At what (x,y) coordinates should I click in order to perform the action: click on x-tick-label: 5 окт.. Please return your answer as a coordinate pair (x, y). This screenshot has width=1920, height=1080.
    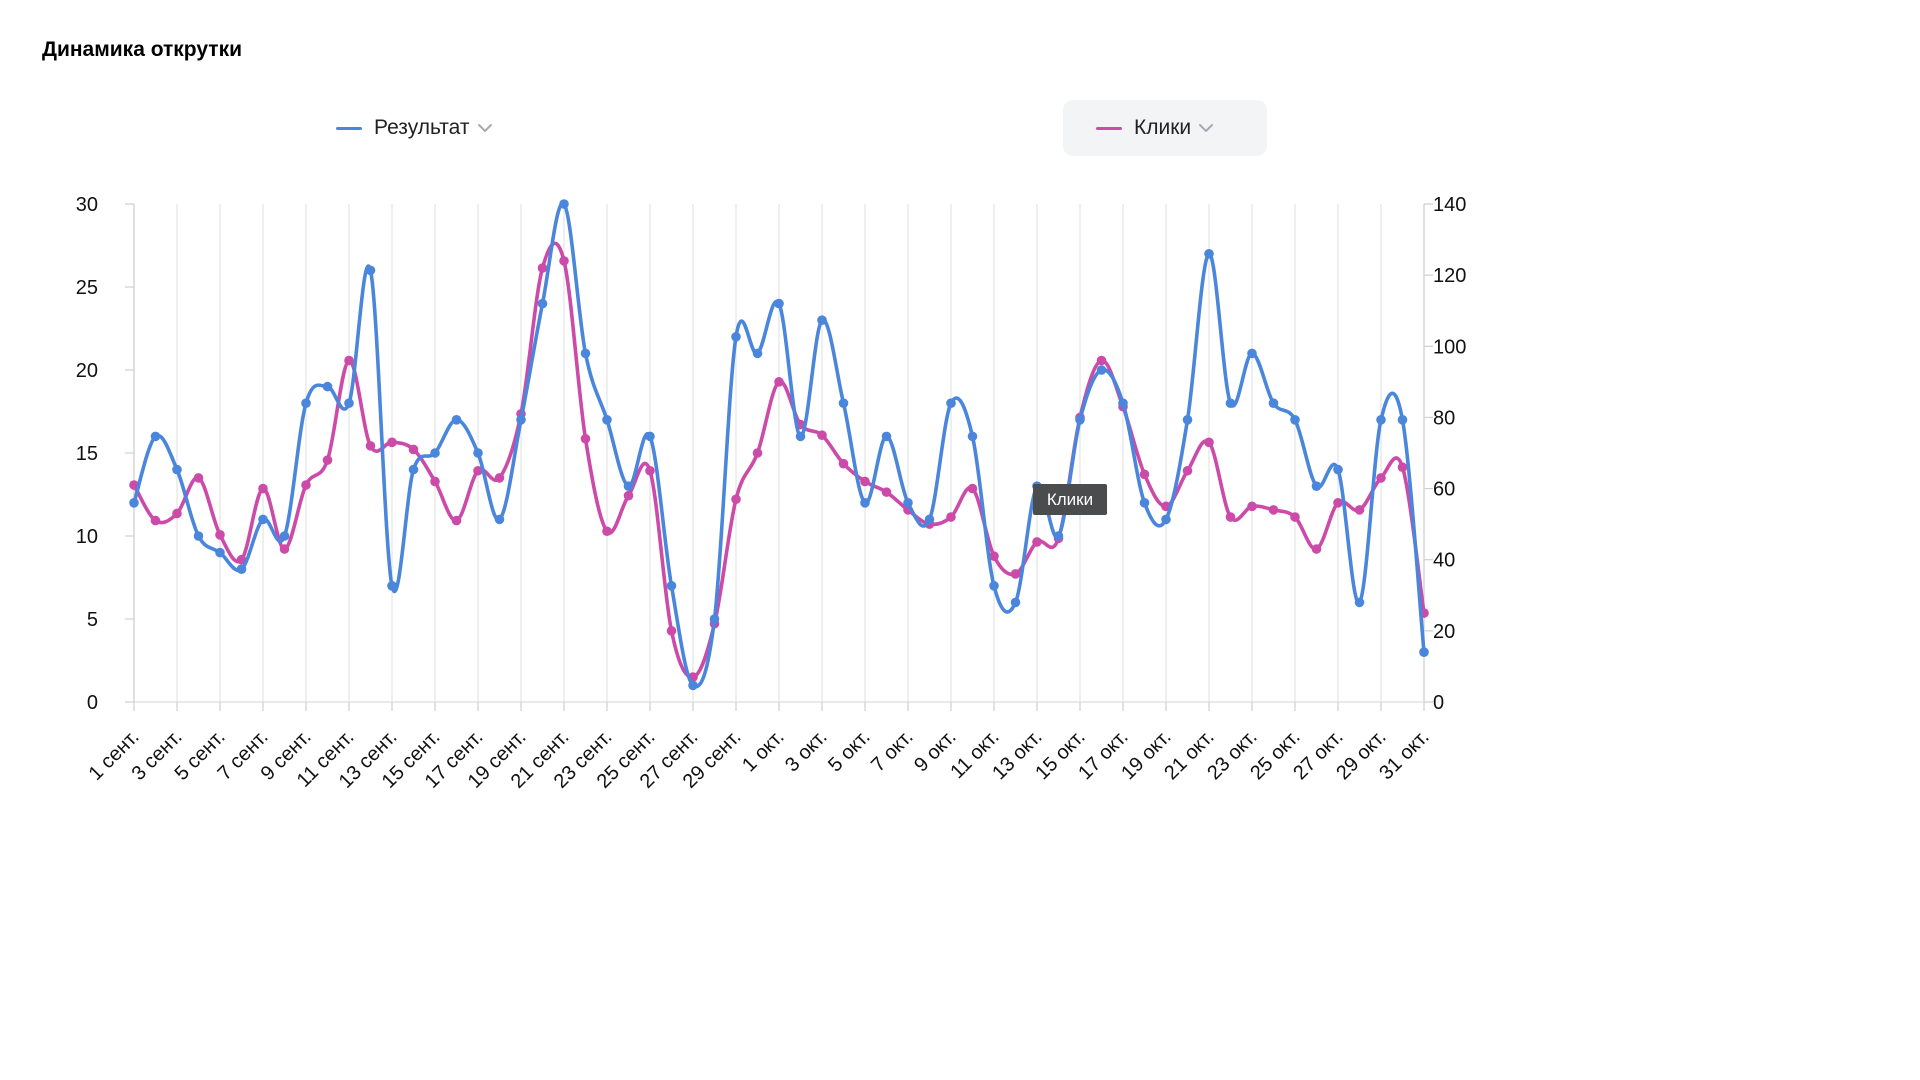
    Looking at the image, I should click on (849, 751).